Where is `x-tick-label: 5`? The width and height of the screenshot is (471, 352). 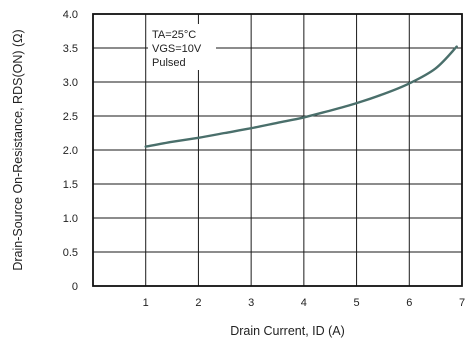 x-tick-label: 5 is located at coordinates (357, 303).